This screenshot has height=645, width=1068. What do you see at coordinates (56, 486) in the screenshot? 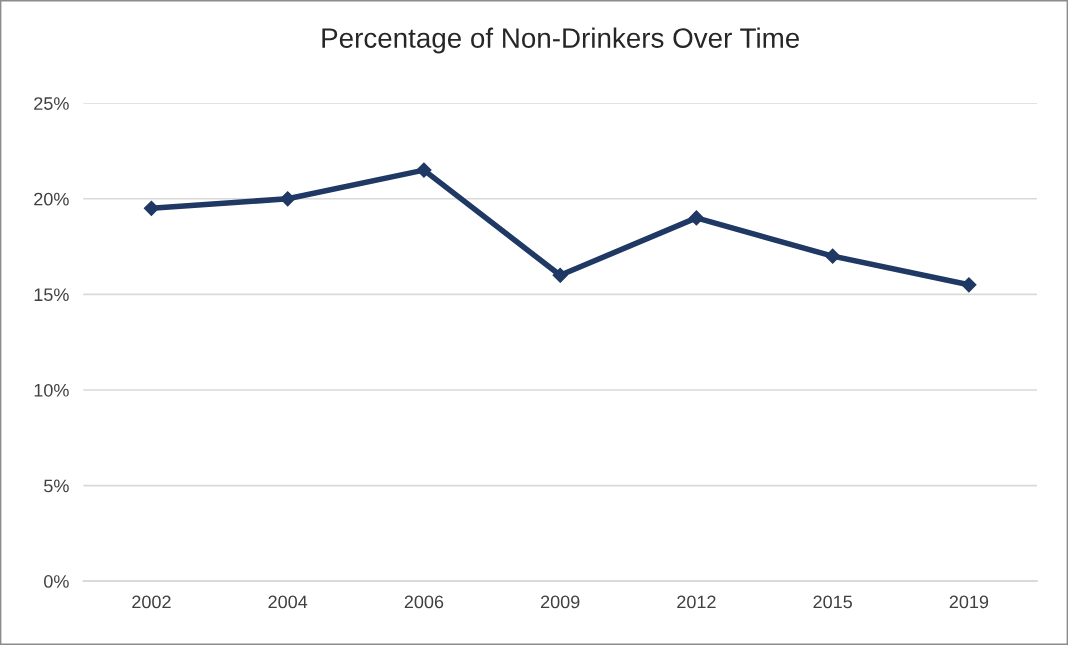
I see `y-tick-label: 5%` at bounding box center [56, 486].